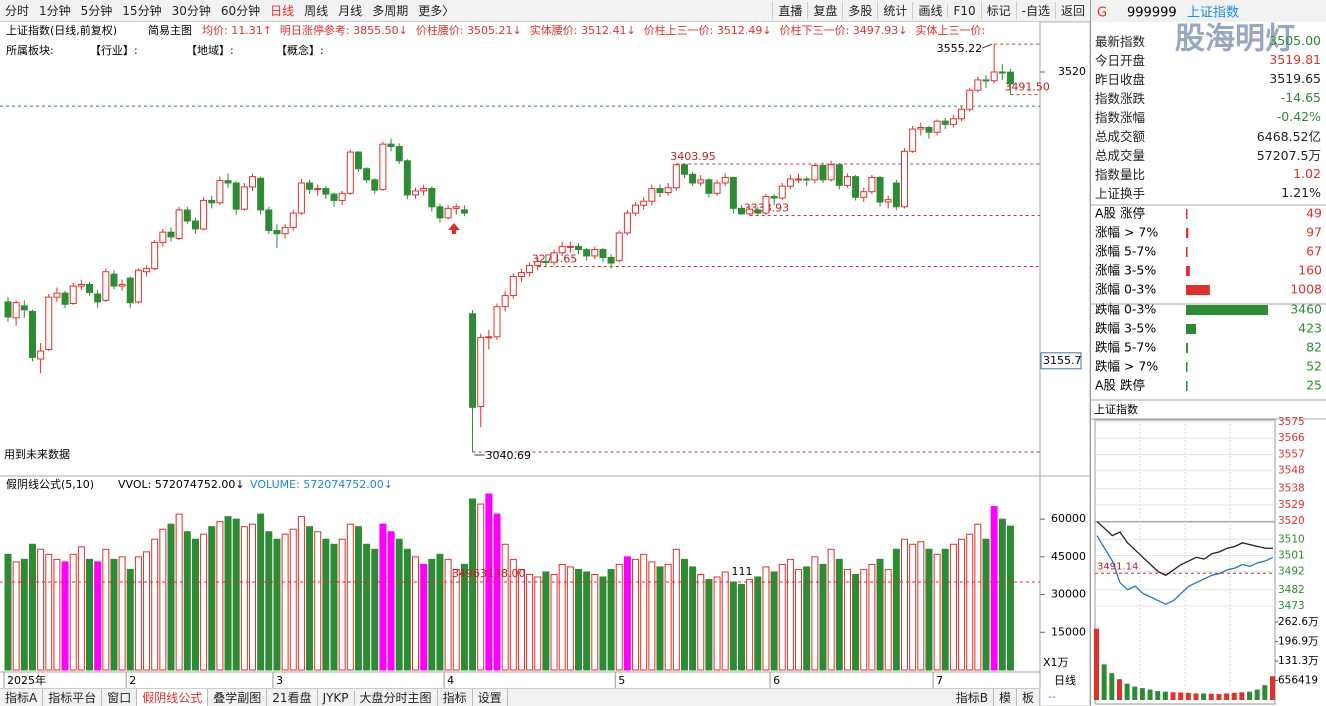  I want to click on quote-label: 最新指数, so click(1120, 41).